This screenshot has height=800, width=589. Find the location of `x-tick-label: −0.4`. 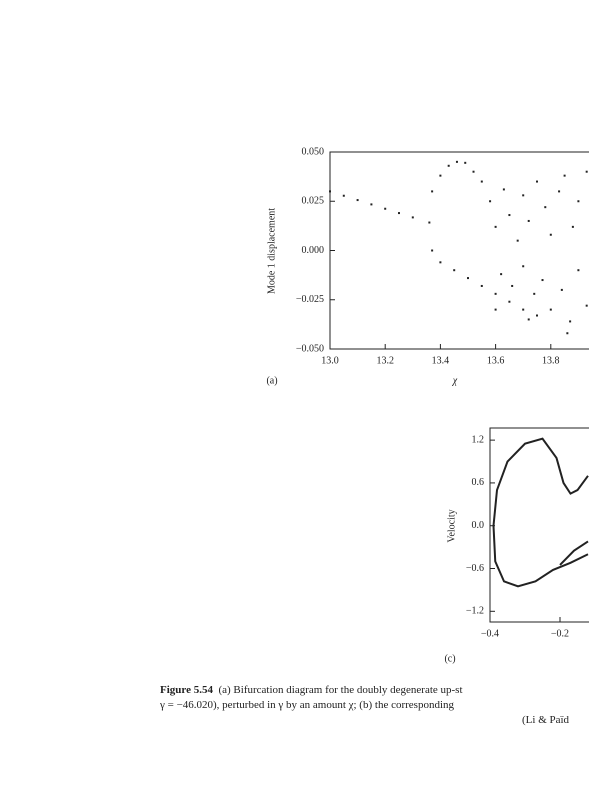

x-tick-label: −0.4 is located at coordinates (490, 633).